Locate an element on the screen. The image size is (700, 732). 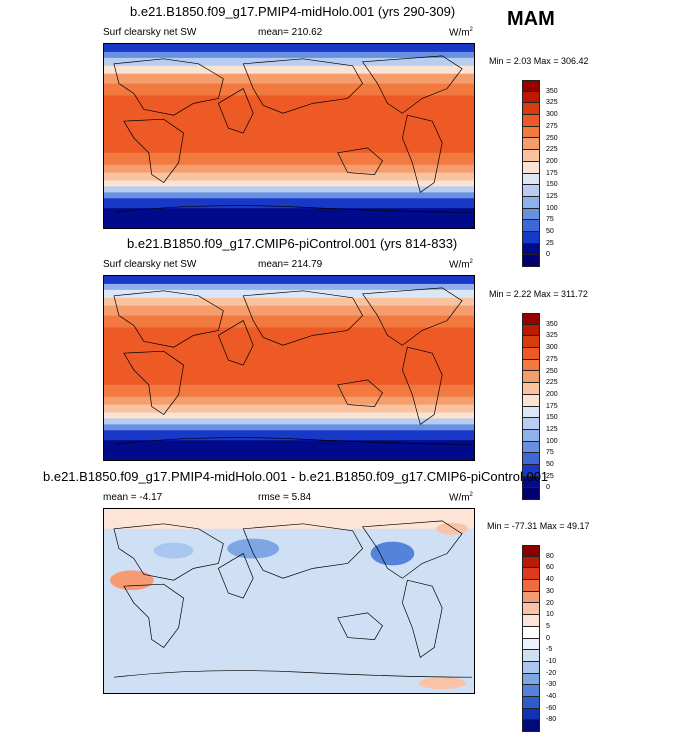
panel1-map is located at coordinates (289, 136).